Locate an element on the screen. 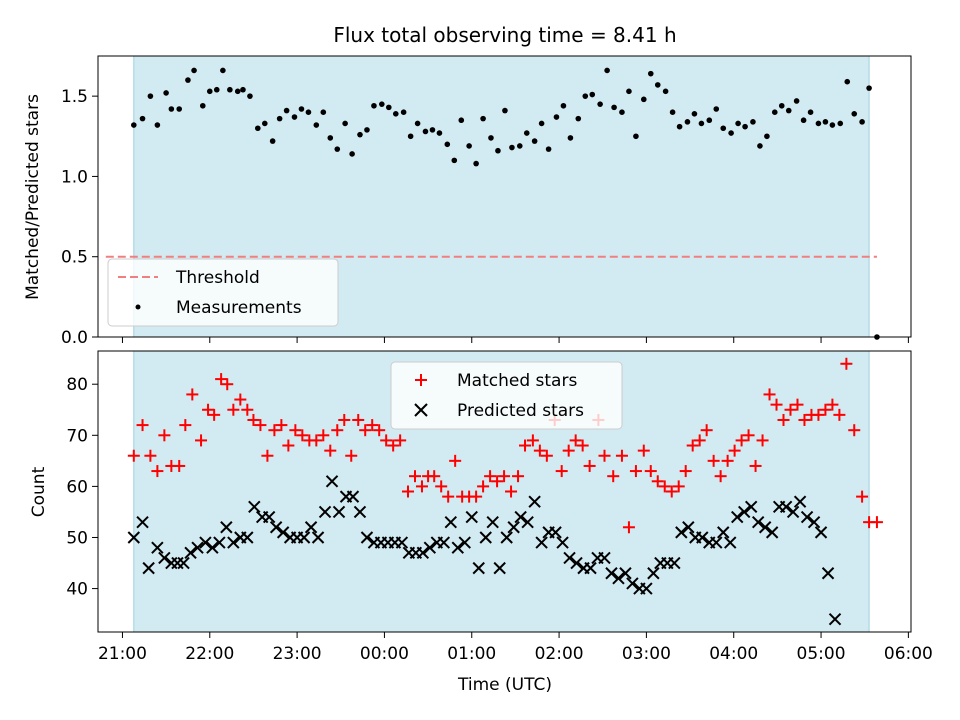 Image resolution: width=960 pixels, height=720 pixels. count-xtick-label: 23:00 is located at coordinates (297, 654).